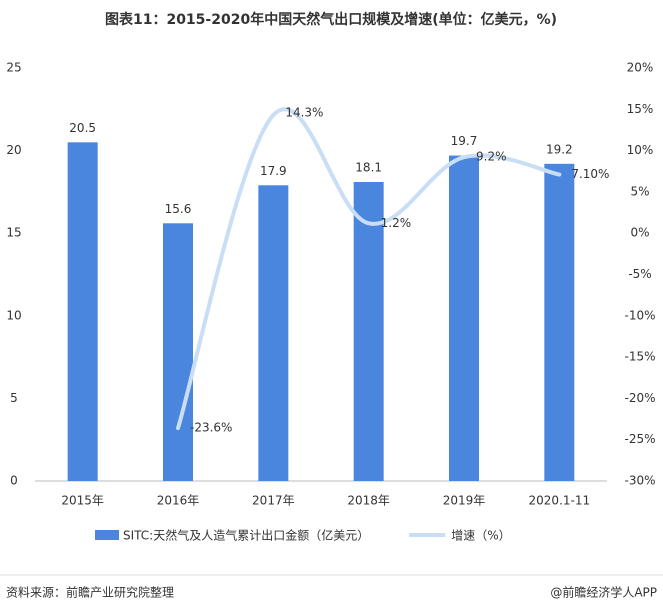  I want to click on y2-tick-label: -10%, so click(639, 315).